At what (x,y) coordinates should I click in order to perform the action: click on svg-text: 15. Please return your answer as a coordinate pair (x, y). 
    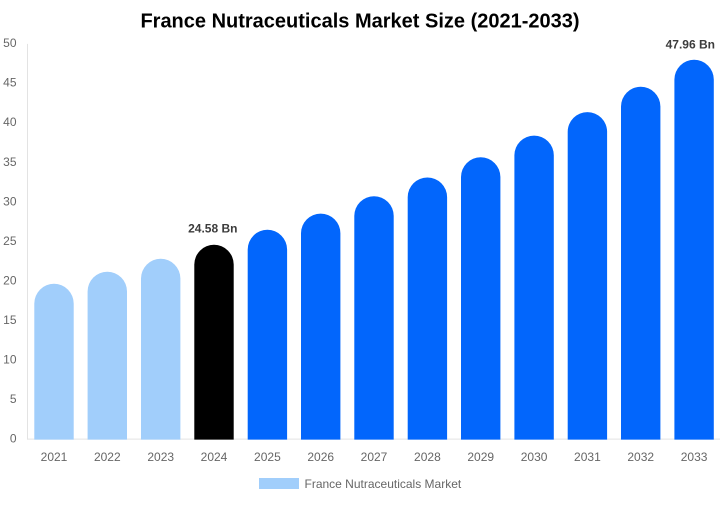
    Looking at the image, I should click on (10, 320).